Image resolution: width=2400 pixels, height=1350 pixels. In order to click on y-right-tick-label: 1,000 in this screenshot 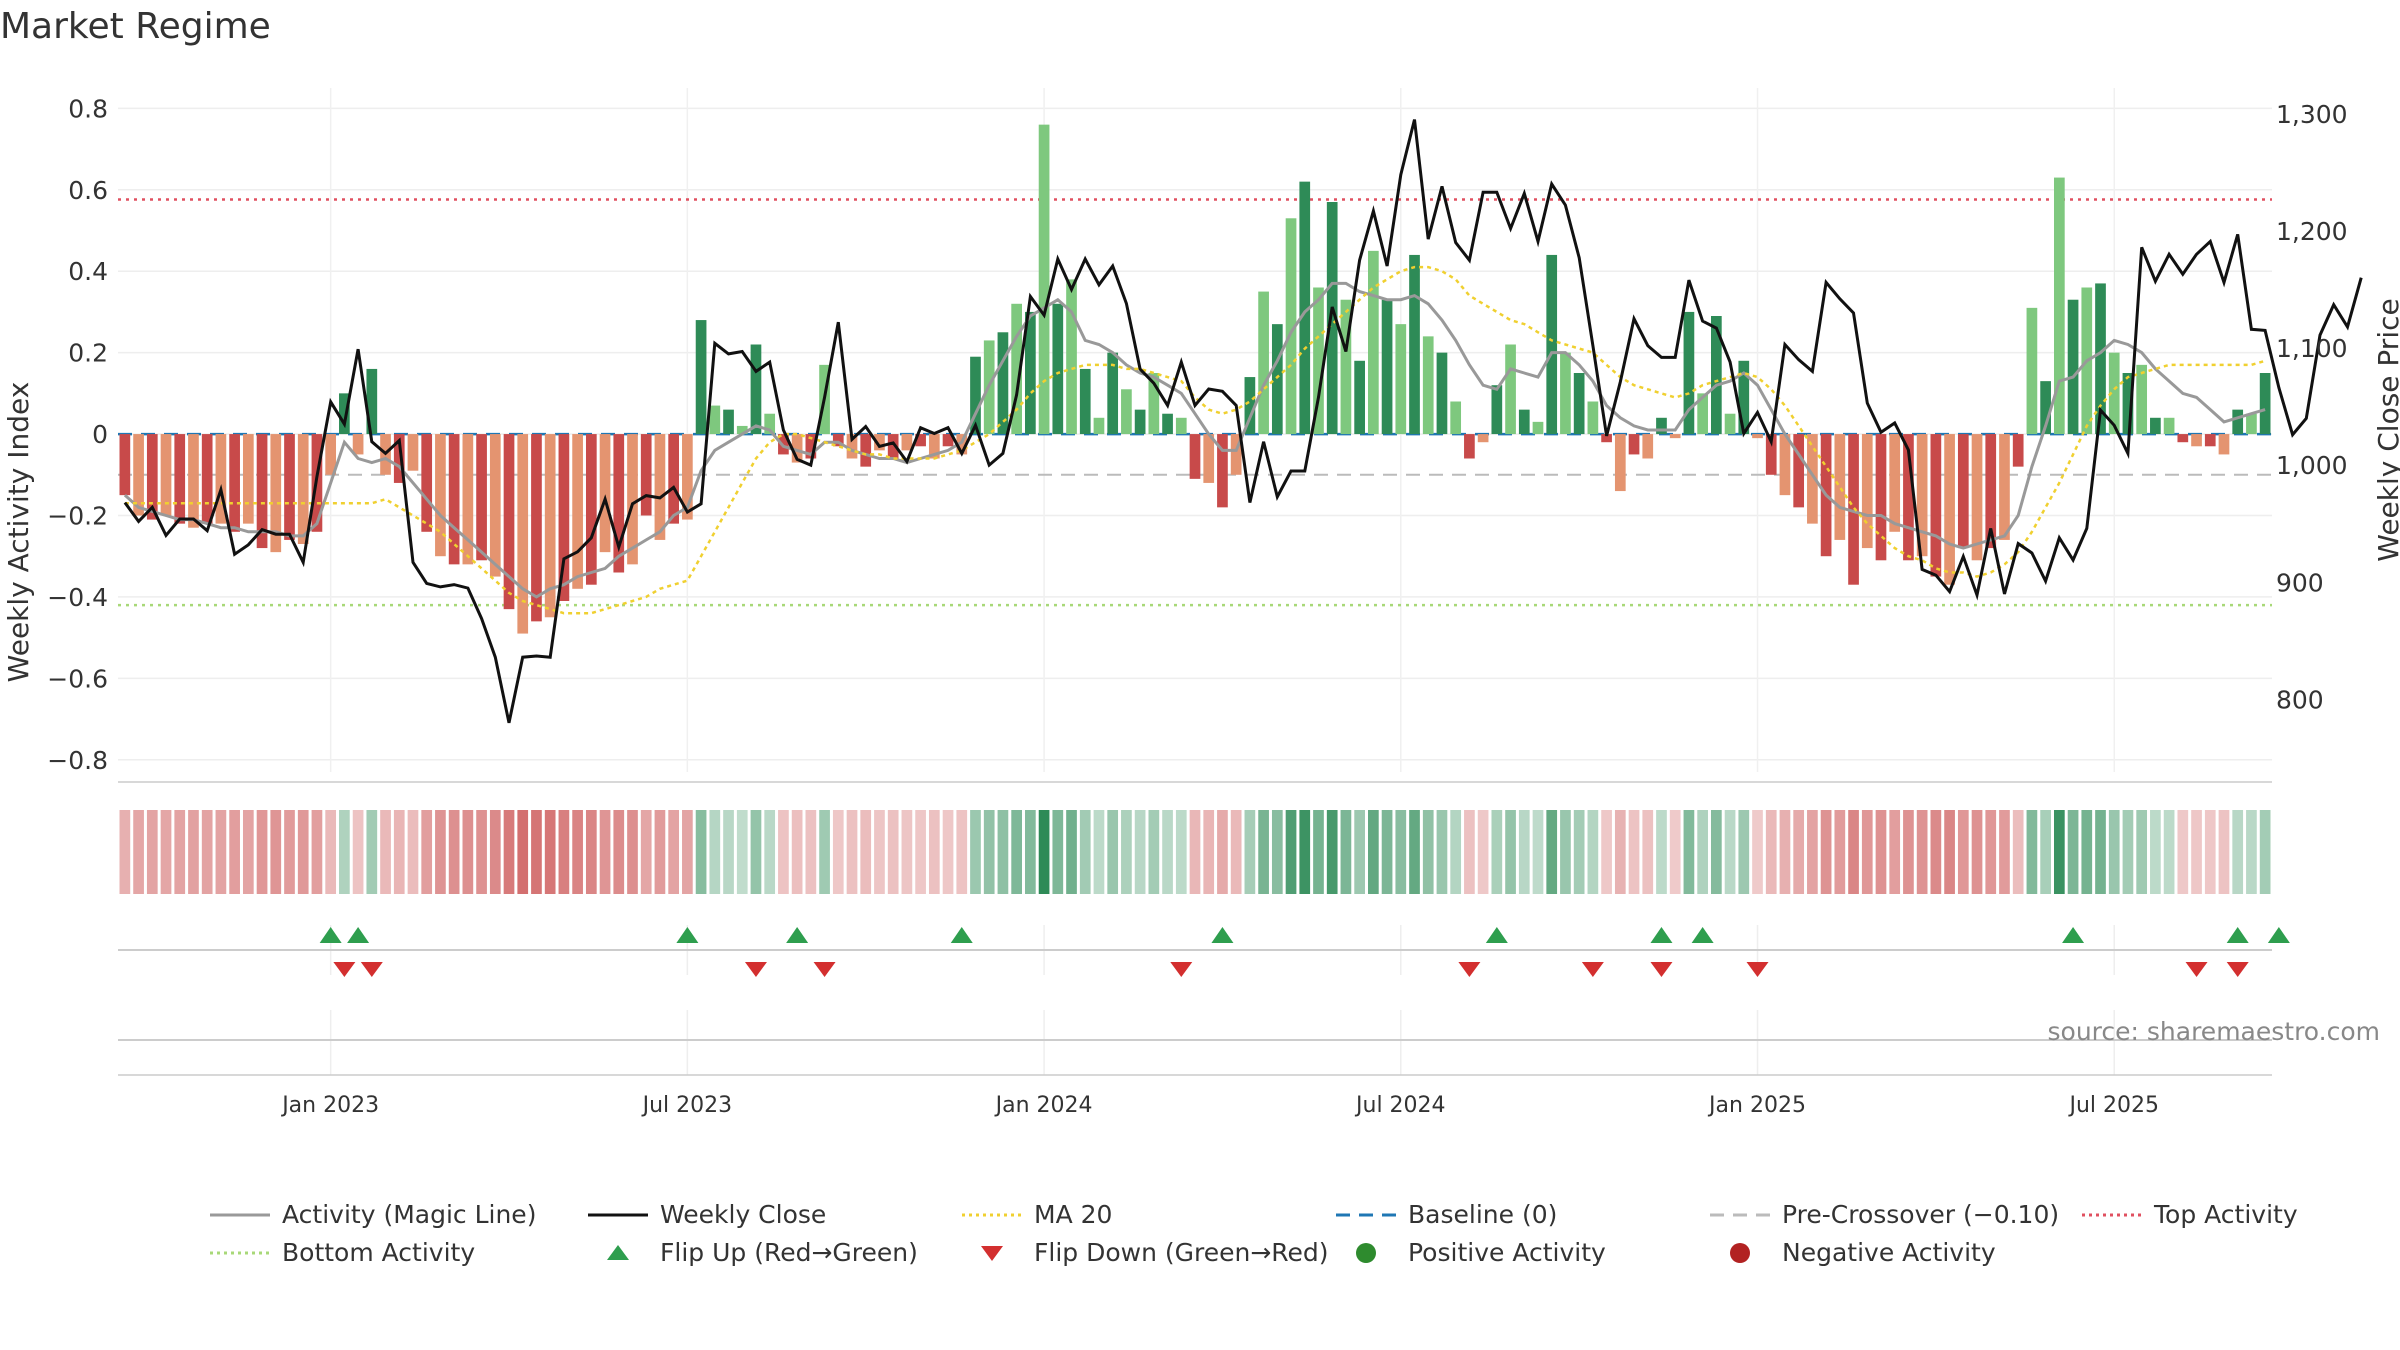, I will do `click(2312, 465)`.